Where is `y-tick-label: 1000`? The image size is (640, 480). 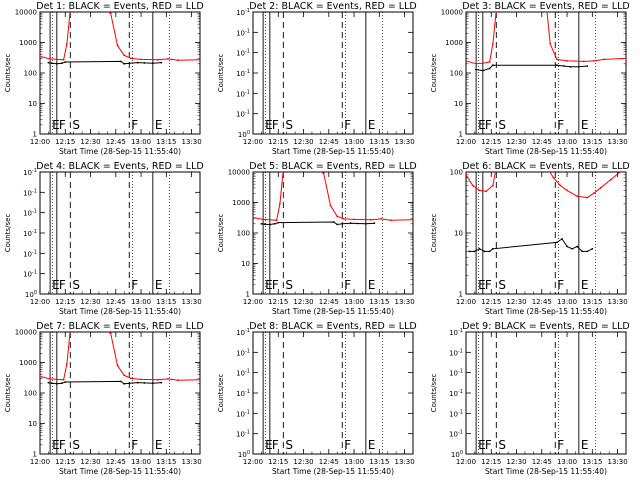 y-tick-label: 1000 is located at coordinates (454, 43).